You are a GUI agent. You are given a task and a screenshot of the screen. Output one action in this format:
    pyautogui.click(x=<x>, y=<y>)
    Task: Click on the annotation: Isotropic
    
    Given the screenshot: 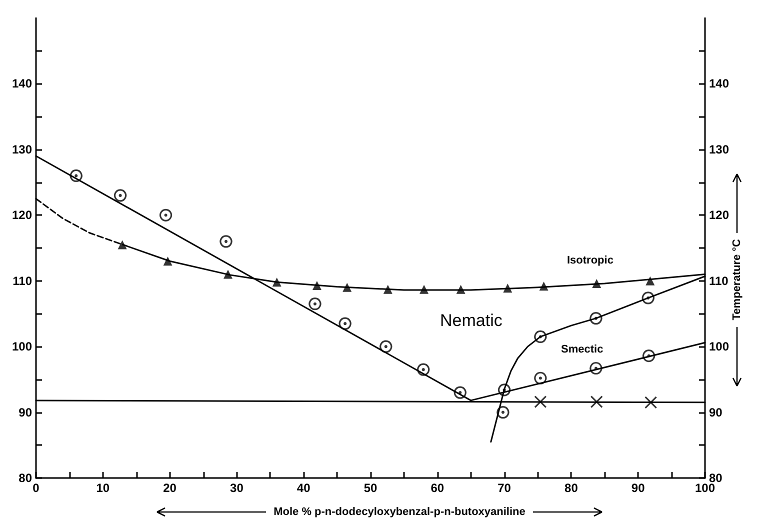 What is the action you would take?
    pyautogui.click(x=590, y=260)
    